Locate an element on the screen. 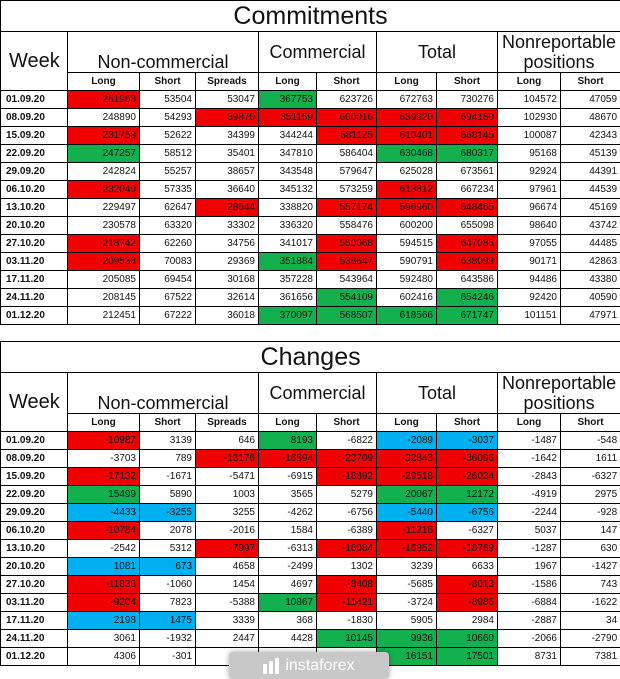  commitments-title: Commitments is located at coordinates (310, 16).